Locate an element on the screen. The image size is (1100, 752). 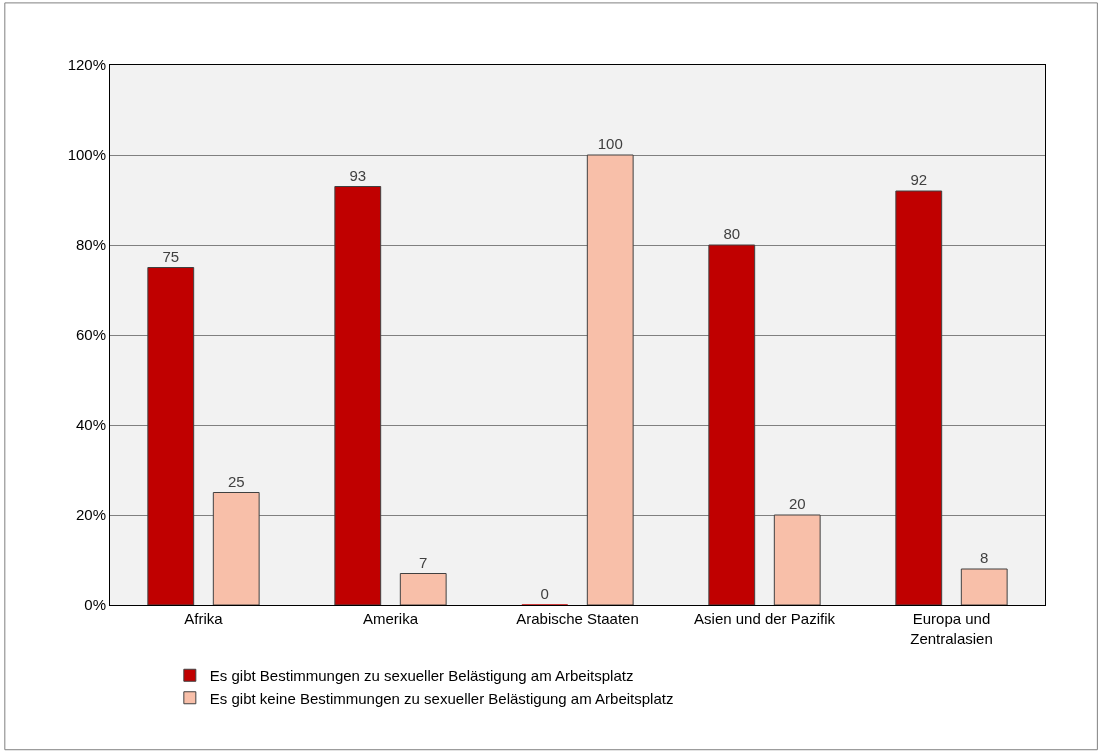
y-tick-label: 100% is located at coordinates (86, 155).